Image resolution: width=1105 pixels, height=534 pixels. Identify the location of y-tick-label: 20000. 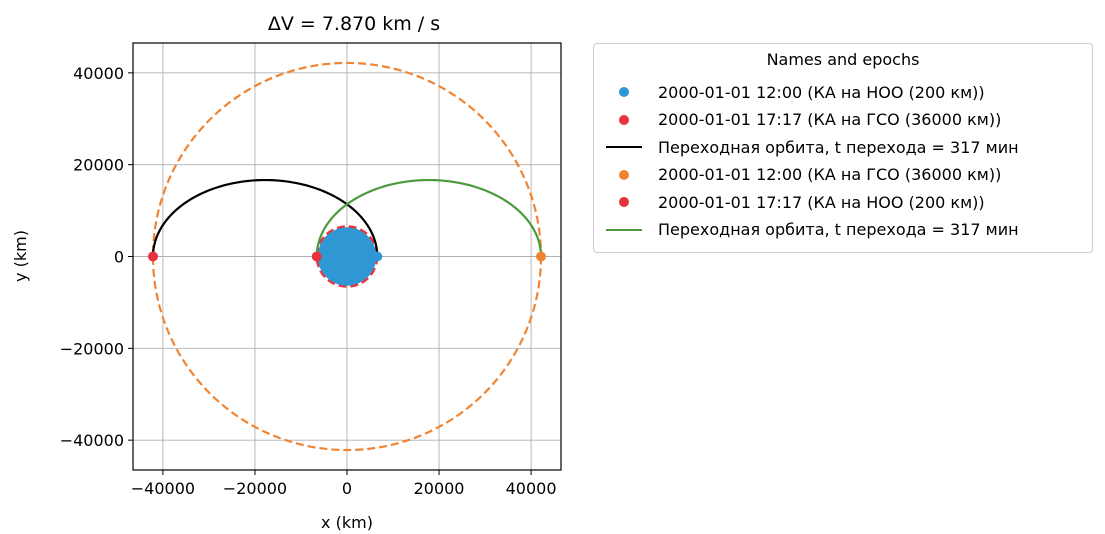
(98, 165).